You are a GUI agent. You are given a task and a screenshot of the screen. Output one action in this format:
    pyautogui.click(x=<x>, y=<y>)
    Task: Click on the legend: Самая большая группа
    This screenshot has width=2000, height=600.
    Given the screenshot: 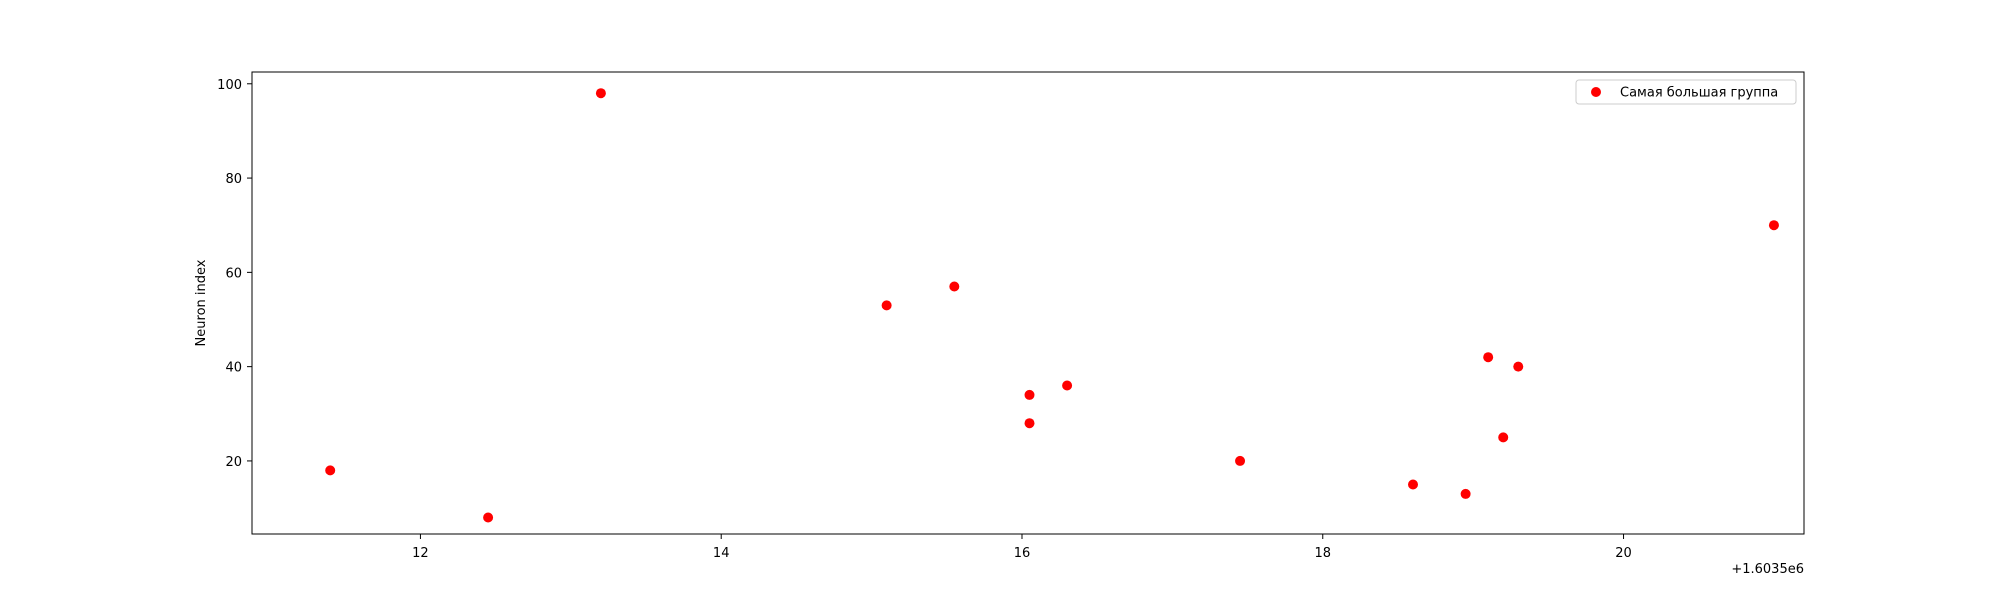 What is the action you would take?
    pyautogui.click(x=1686, y=92)
    